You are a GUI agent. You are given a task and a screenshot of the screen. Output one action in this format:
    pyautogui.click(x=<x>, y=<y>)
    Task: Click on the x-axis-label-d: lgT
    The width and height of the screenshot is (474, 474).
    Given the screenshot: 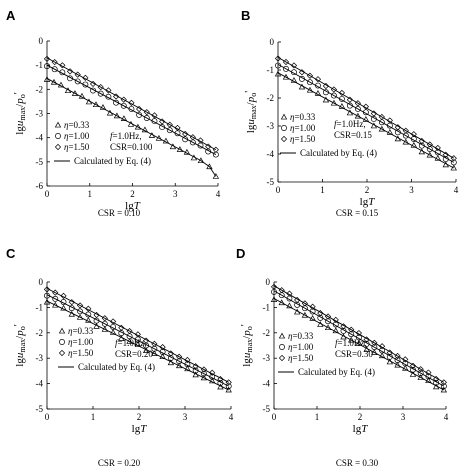 What is the action you would take?
    pyautogui.click(x=361, y=429)
    